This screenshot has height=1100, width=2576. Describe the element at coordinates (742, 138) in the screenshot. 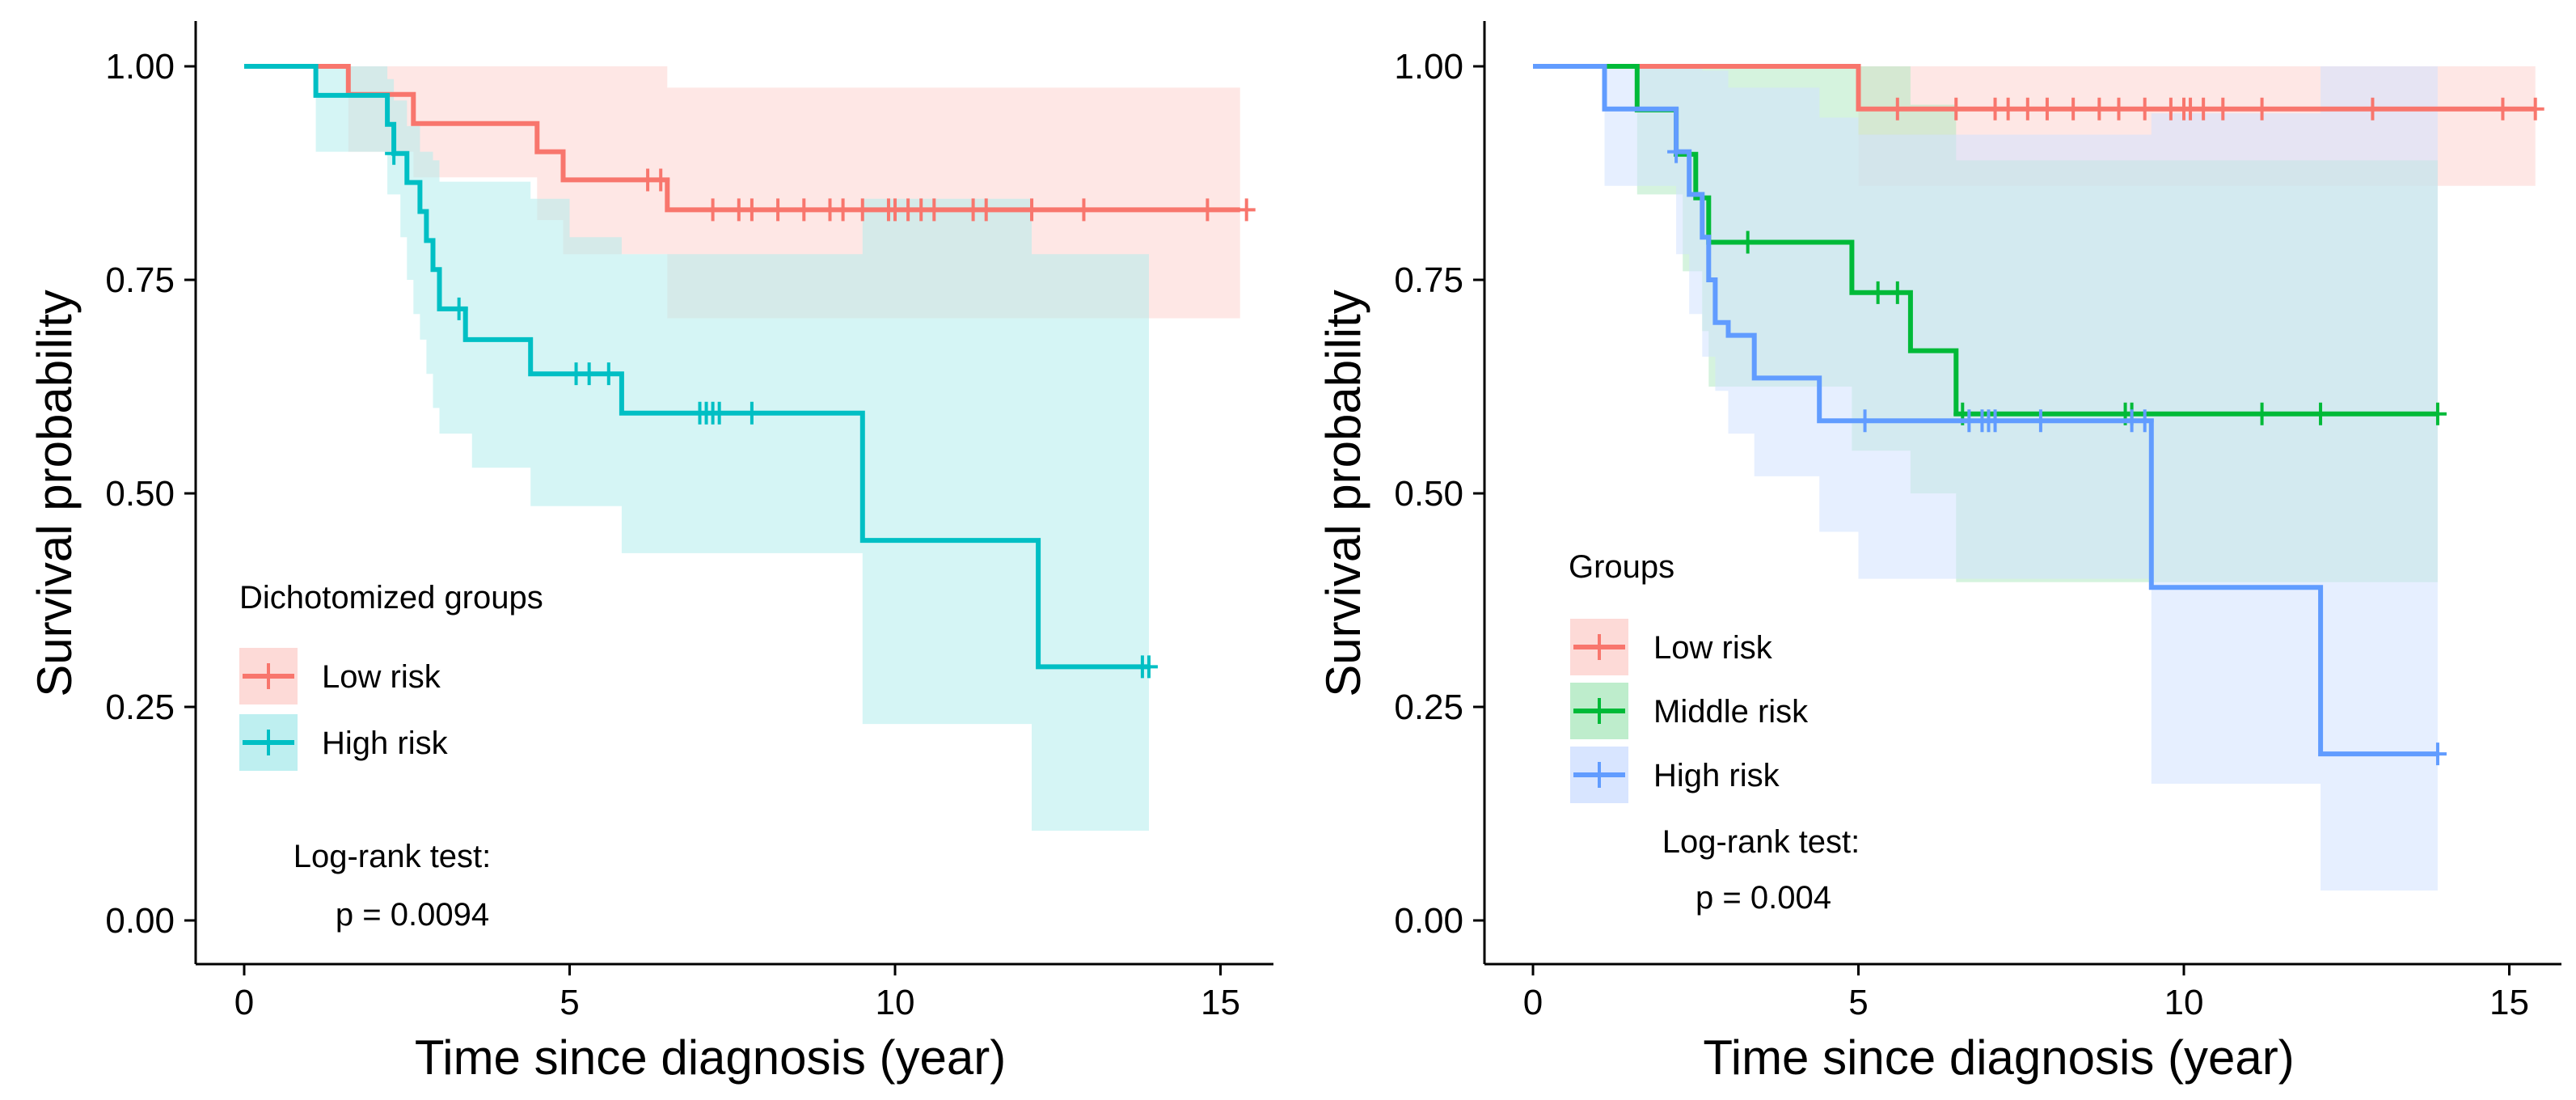

I see `survival-curve-low-risk` at that location.